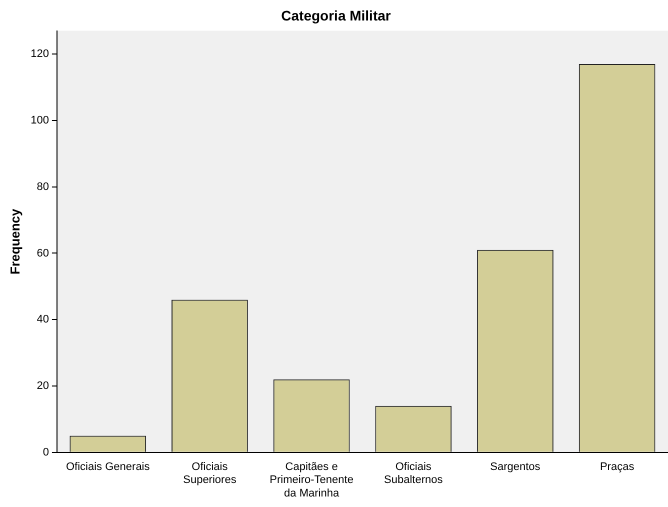 Image resolution: width=668 pixels, height=507 pixels. I want to click on x-tick-label: Oficiais Generais, so click(108, 467).